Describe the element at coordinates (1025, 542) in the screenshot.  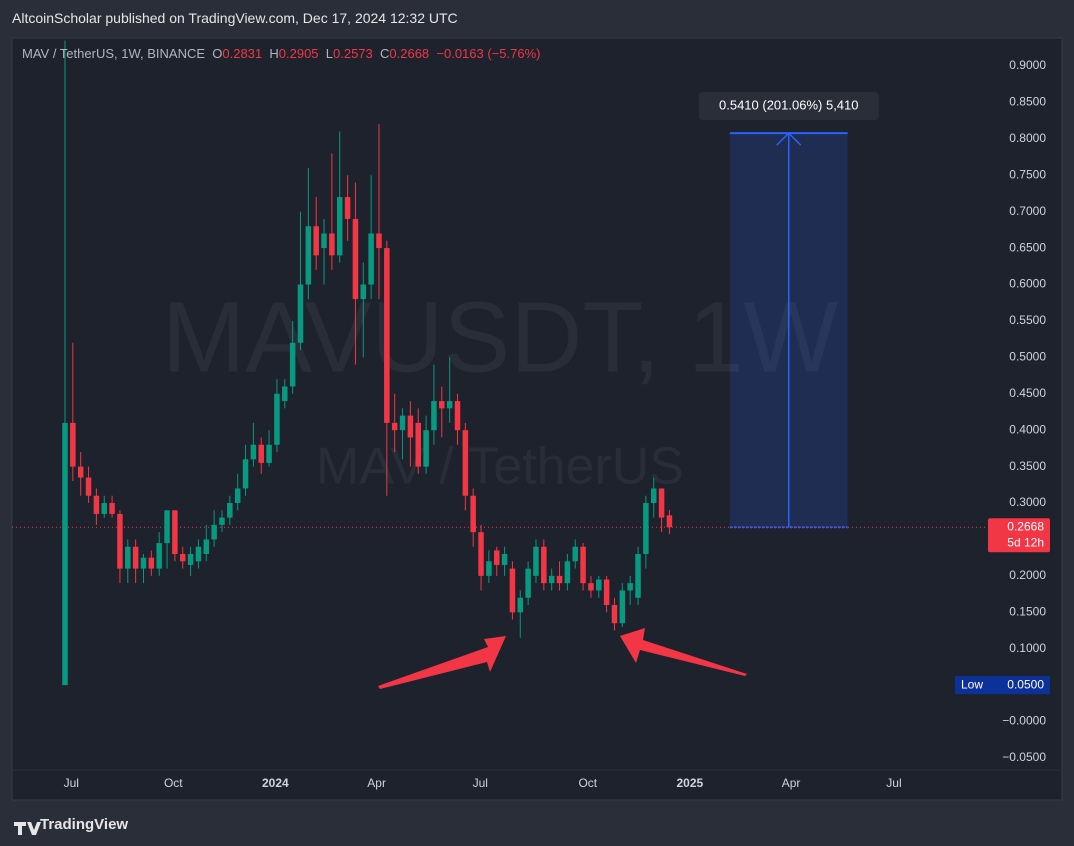
I see `countdown: 5d 12h` at that location.